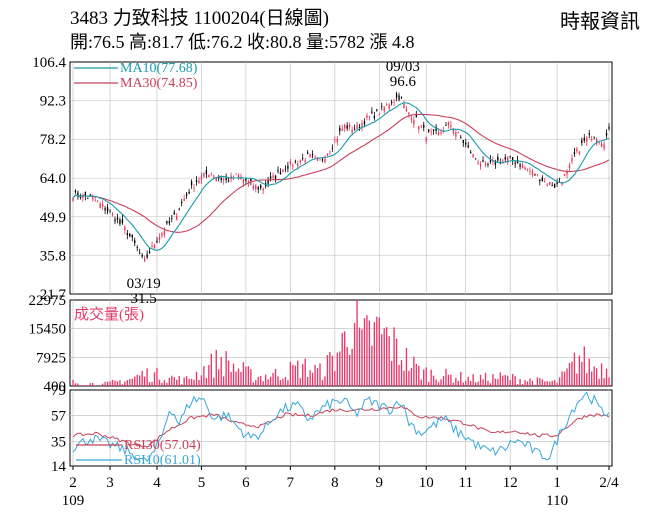 This screenshot has height=530, width=656. I want to click on peak-value-annotation: 96.6, so click(403, 82).